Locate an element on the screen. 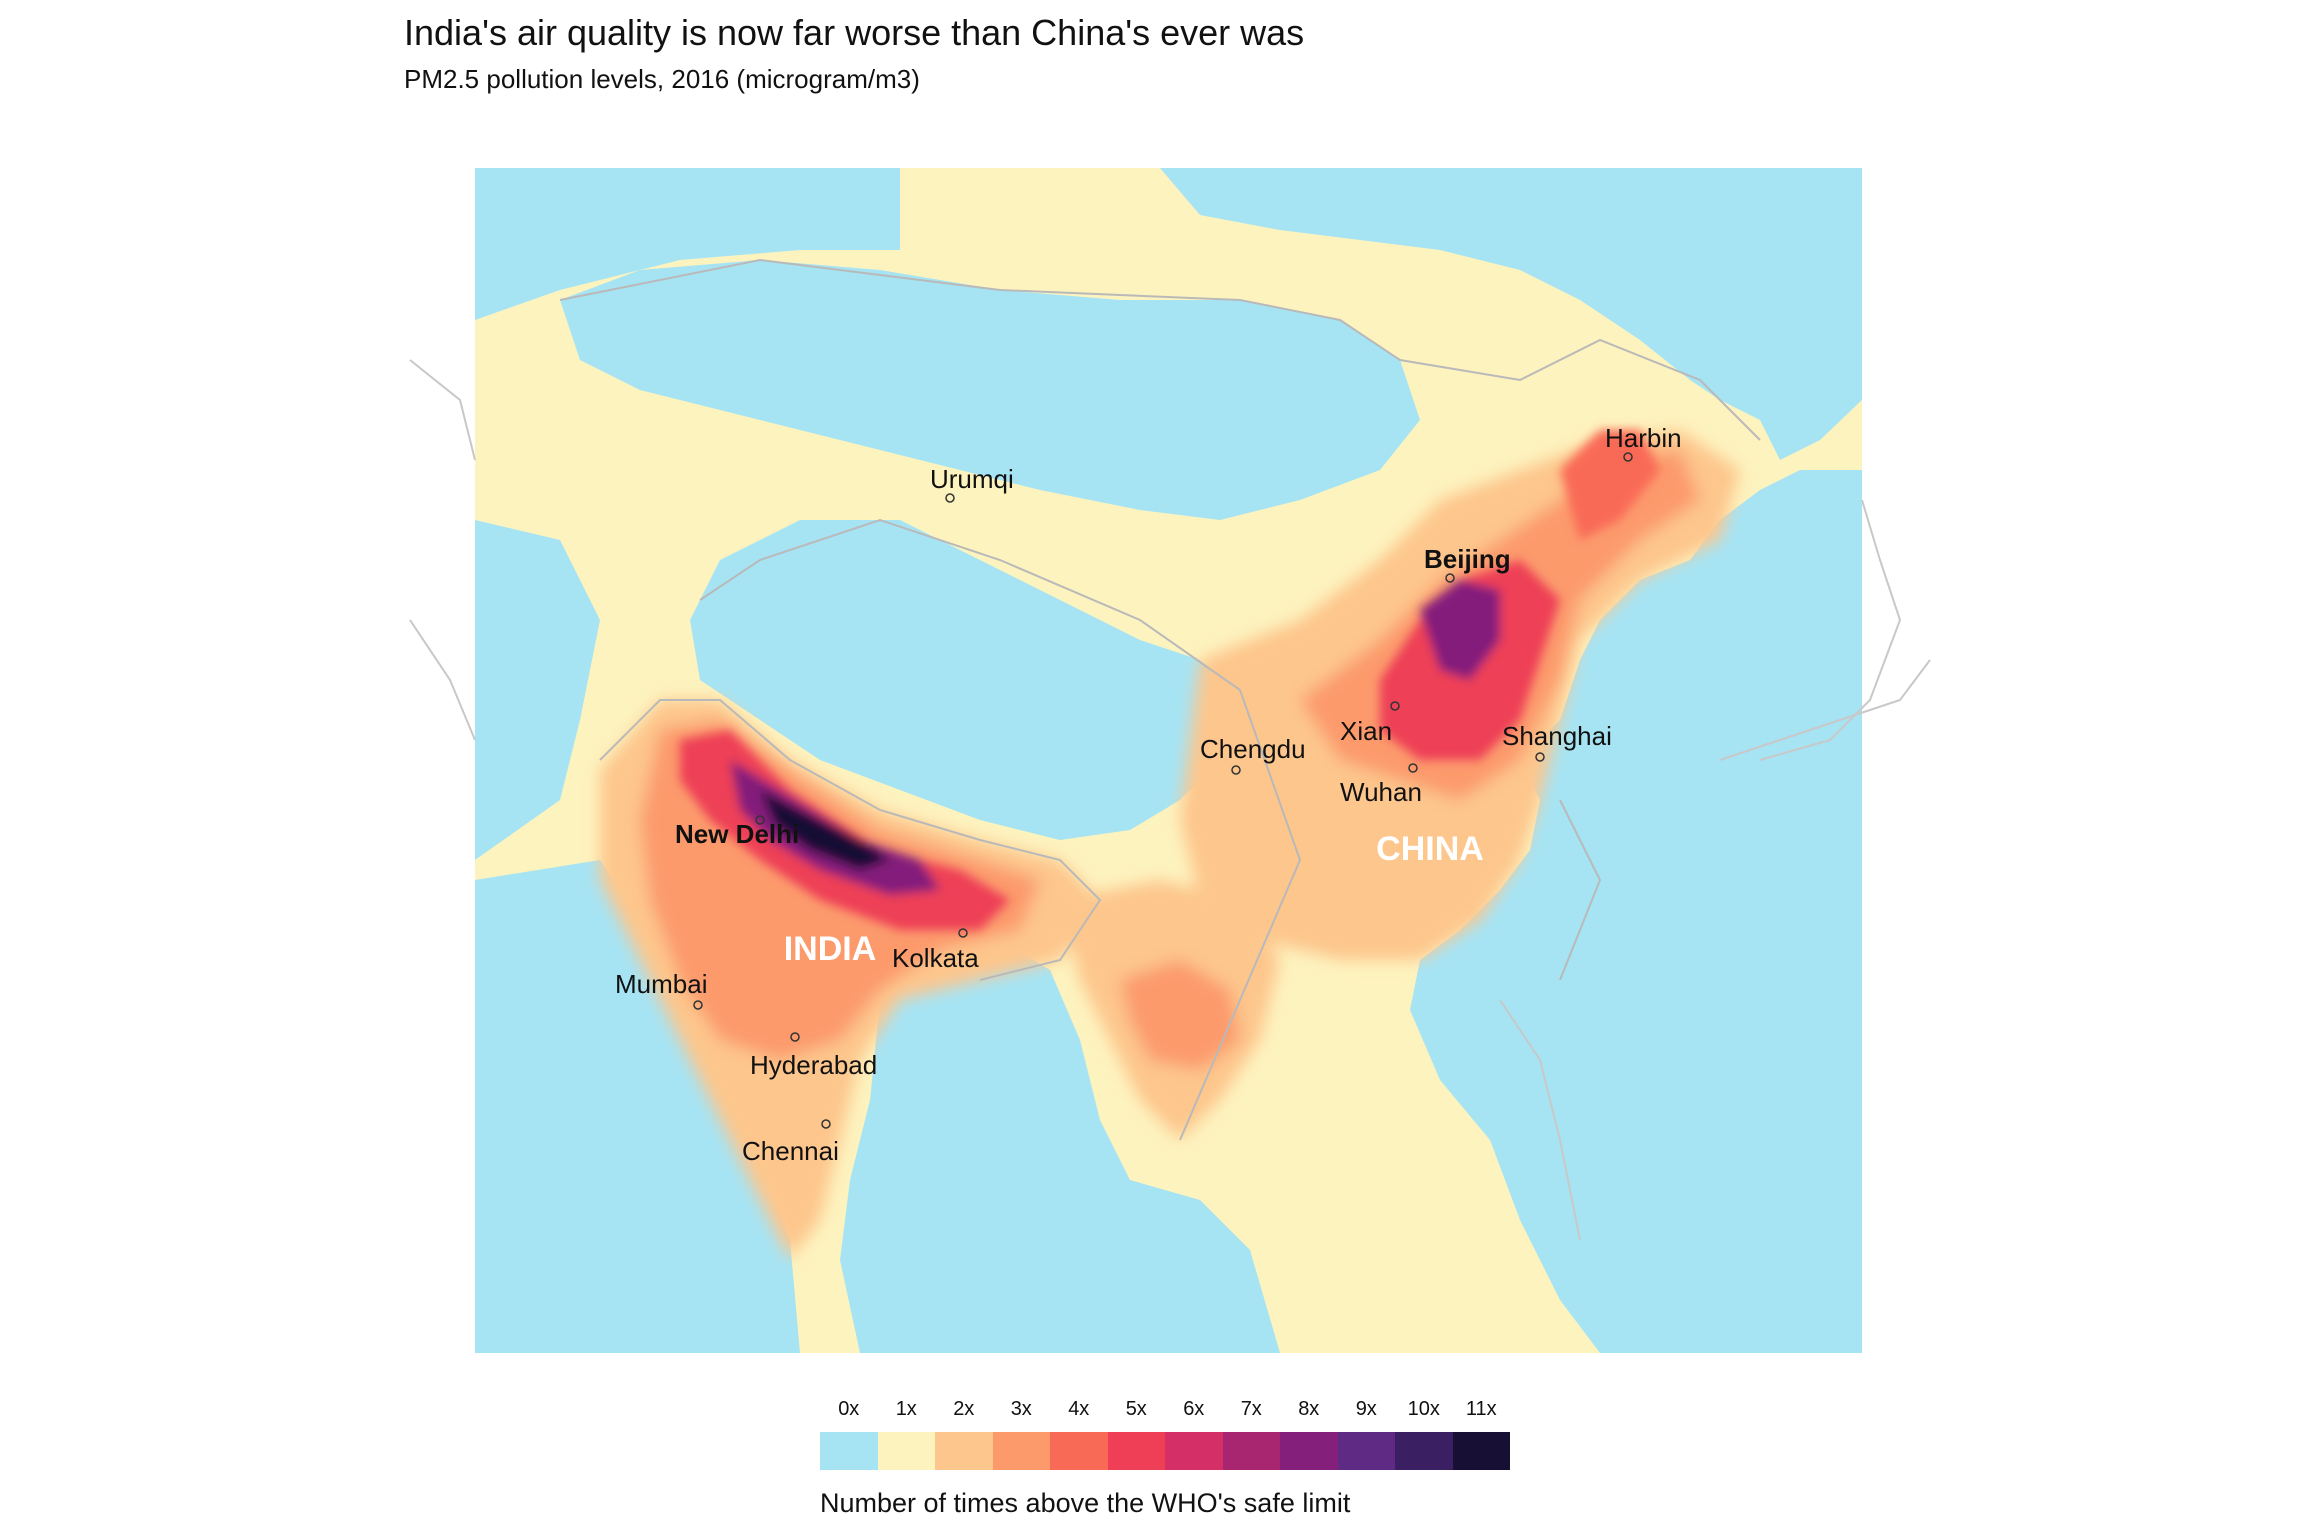  legend-label: 3x is located at coordinates (1021, 1409).